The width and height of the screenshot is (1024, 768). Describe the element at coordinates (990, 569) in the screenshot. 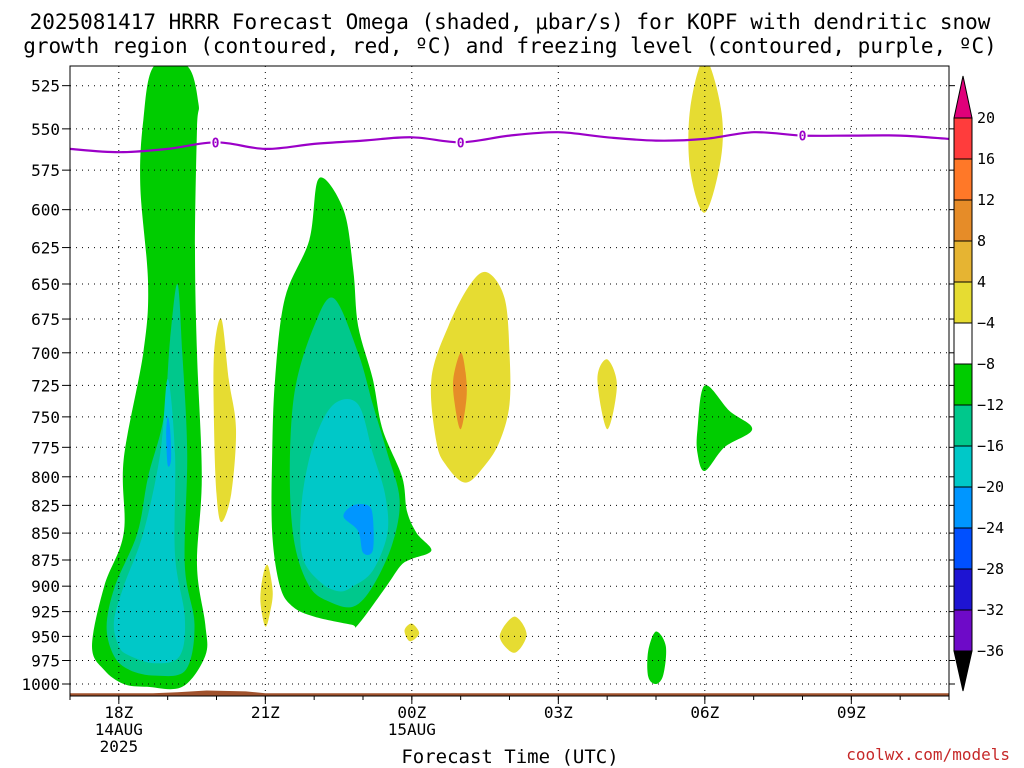

I see `colorbar-label--28: −28` at that location.